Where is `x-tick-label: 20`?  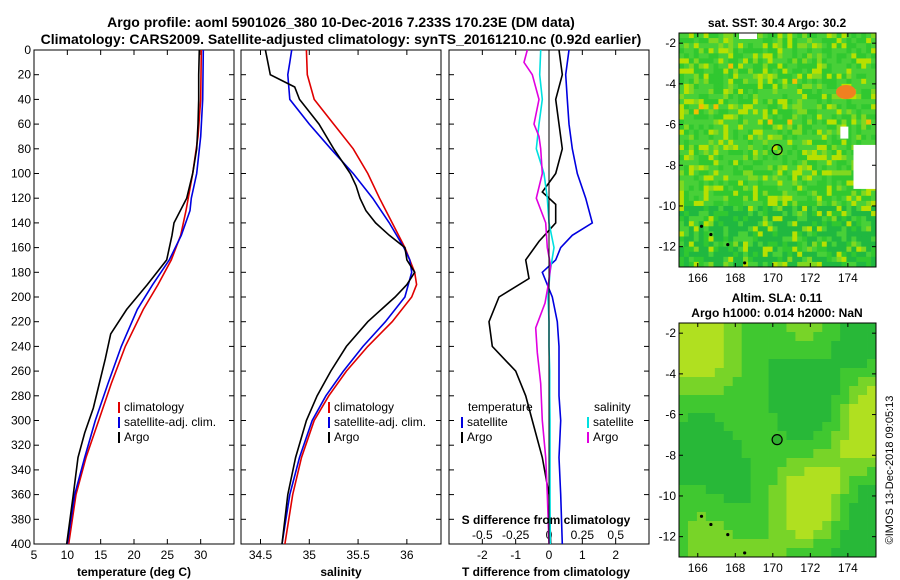
x-tick-label: 20 is located at coordinates (134, 555).